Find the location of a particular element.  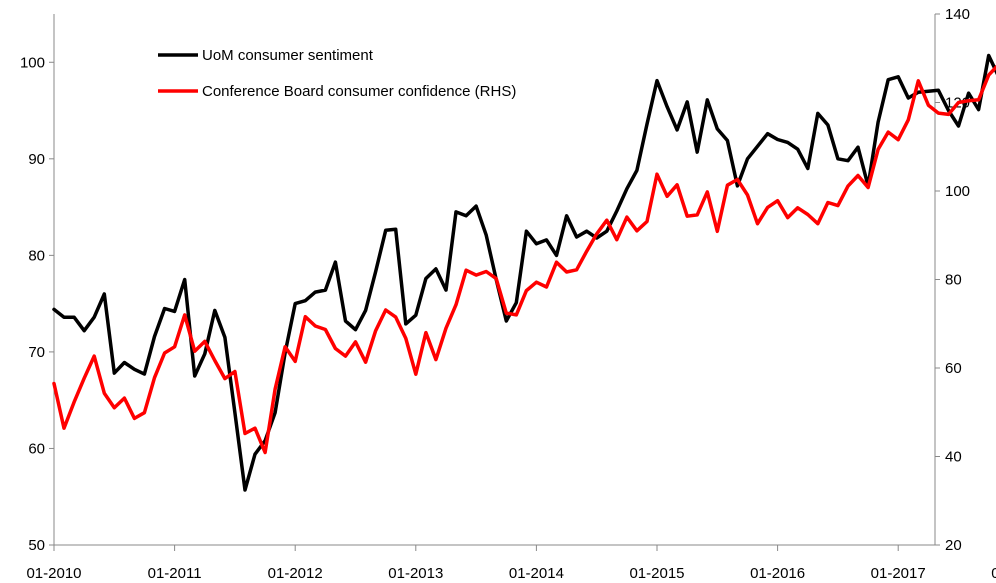

x-tick-label: 01-2016 is located at coordinates (777, 573).